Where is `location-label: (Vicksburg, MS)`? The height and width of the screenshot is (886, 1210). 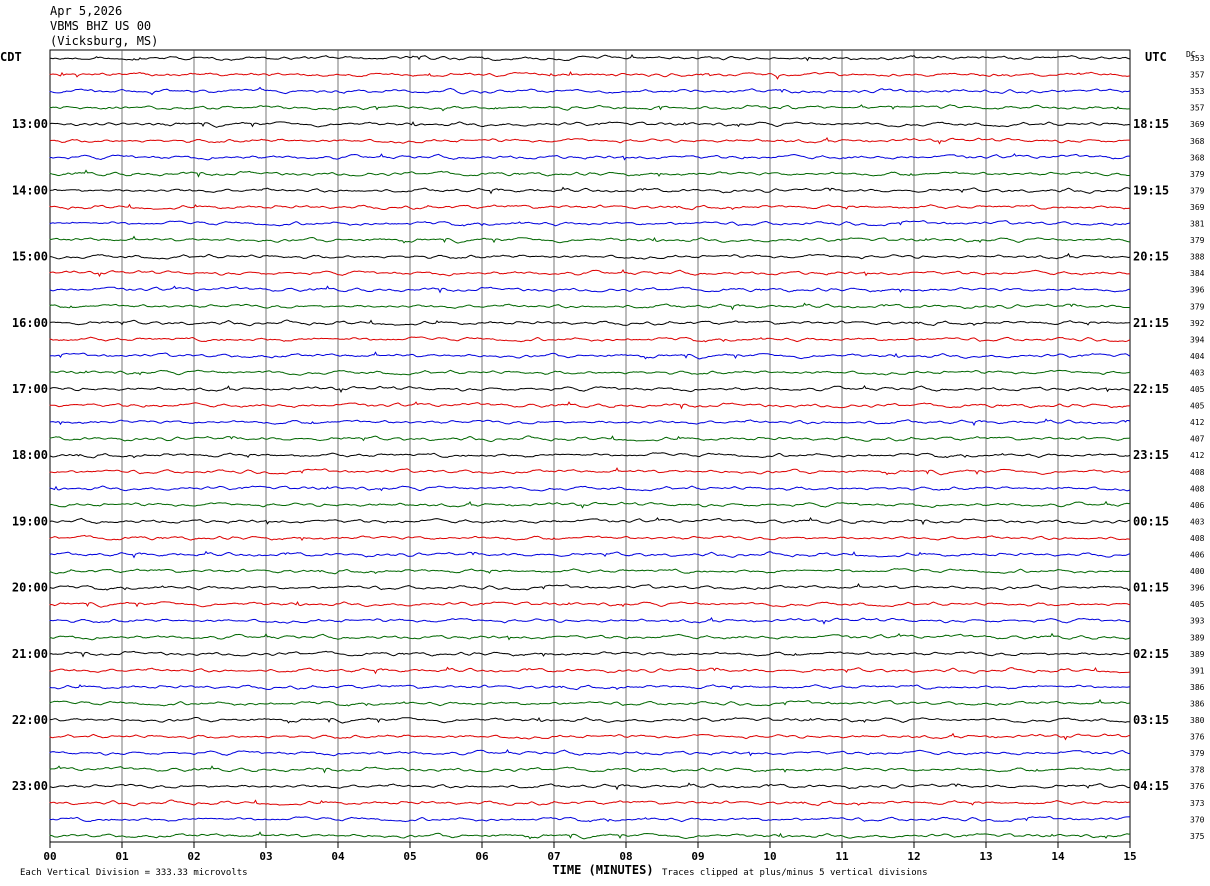 location-label: (Vicksburg, MS) is located at coordinates (104, 41).